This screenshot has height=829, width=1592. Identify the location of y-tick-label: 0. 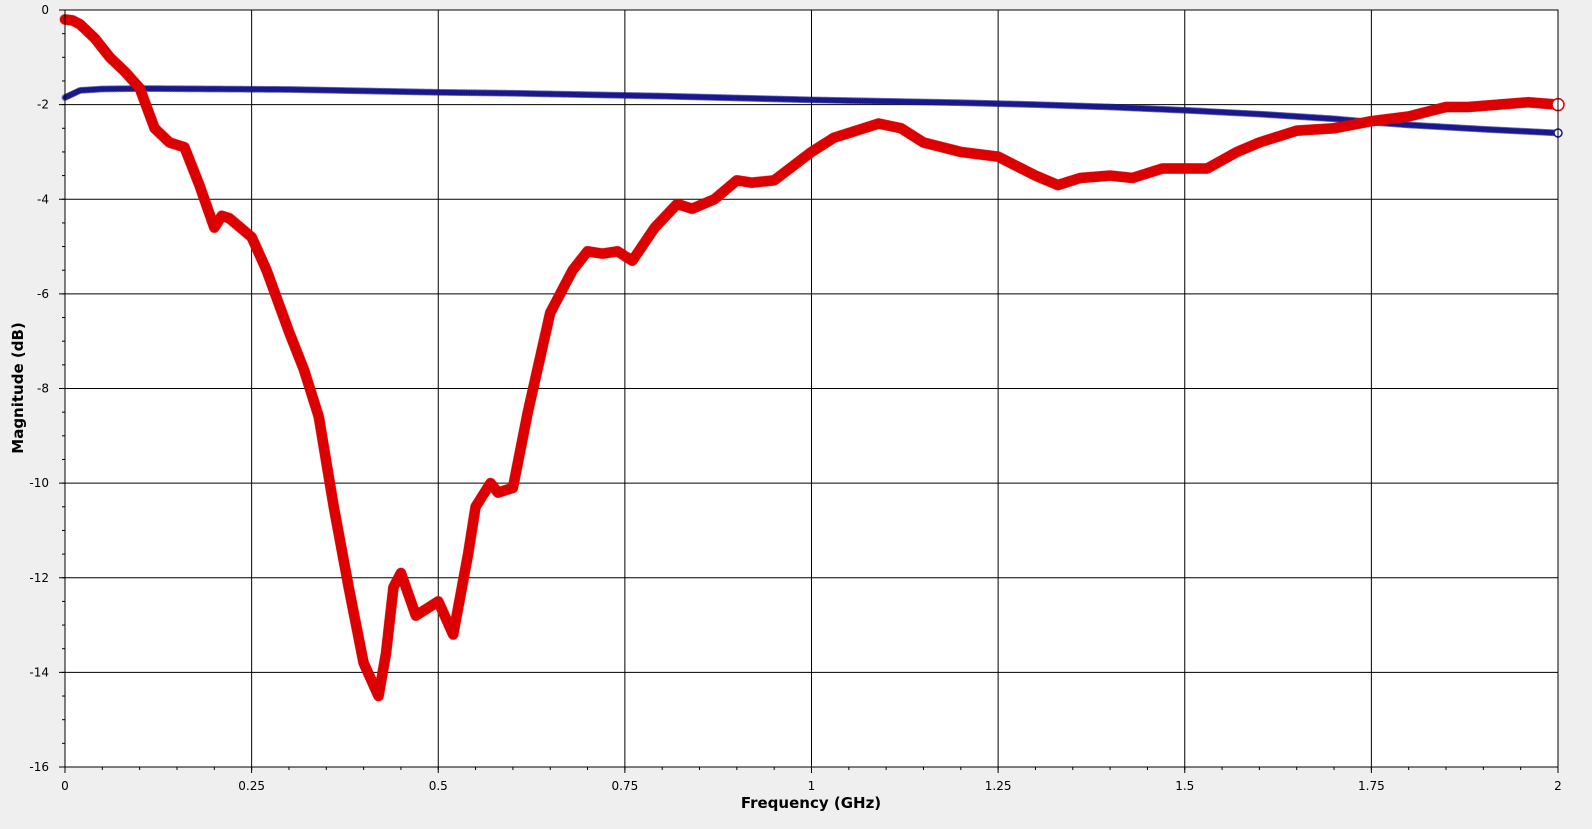
(45, 10).